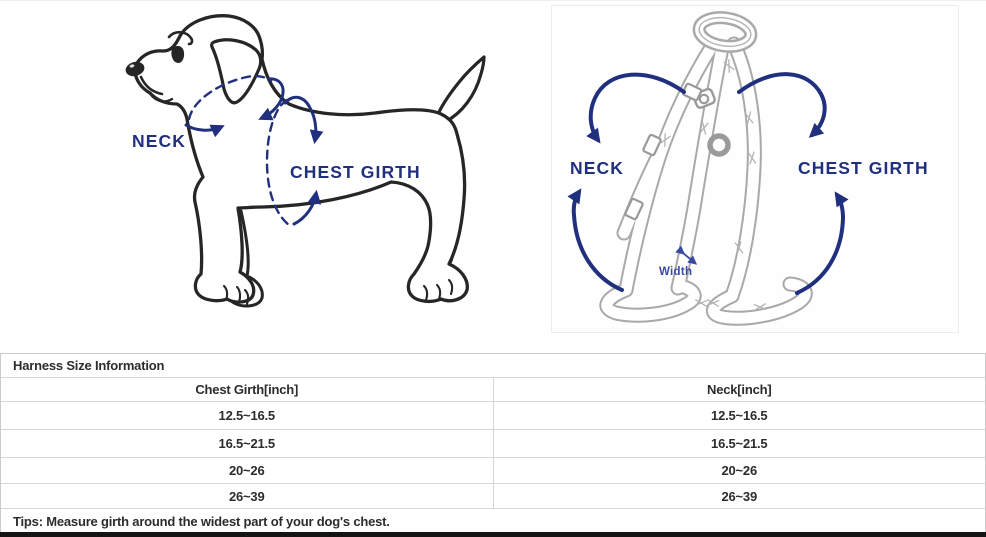 The width and height of the screenshot is (986, 537). Describe the element at coordinates (782, 105) in the screenshot. I see `harness-chest-arrow-top` at that location.